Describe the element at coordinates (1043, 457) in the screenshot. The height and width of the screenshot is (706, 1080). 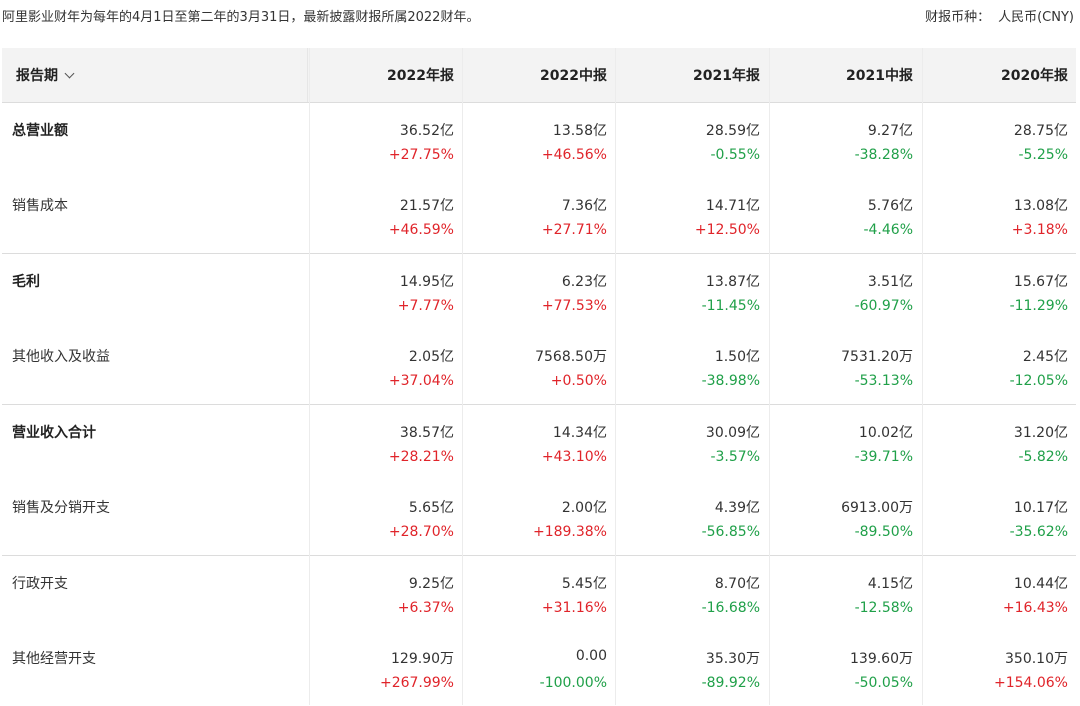
I see `cell-change: -5.82%` at that location.